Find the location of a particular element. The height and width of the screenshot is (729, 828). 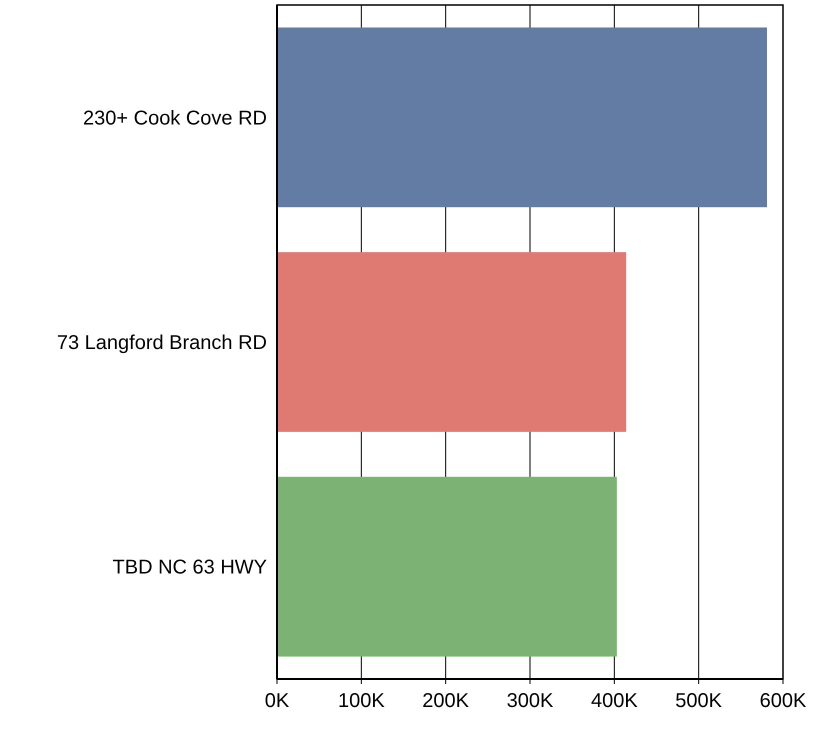

x-tick-label: 100K is located at coordinates (362, 701).